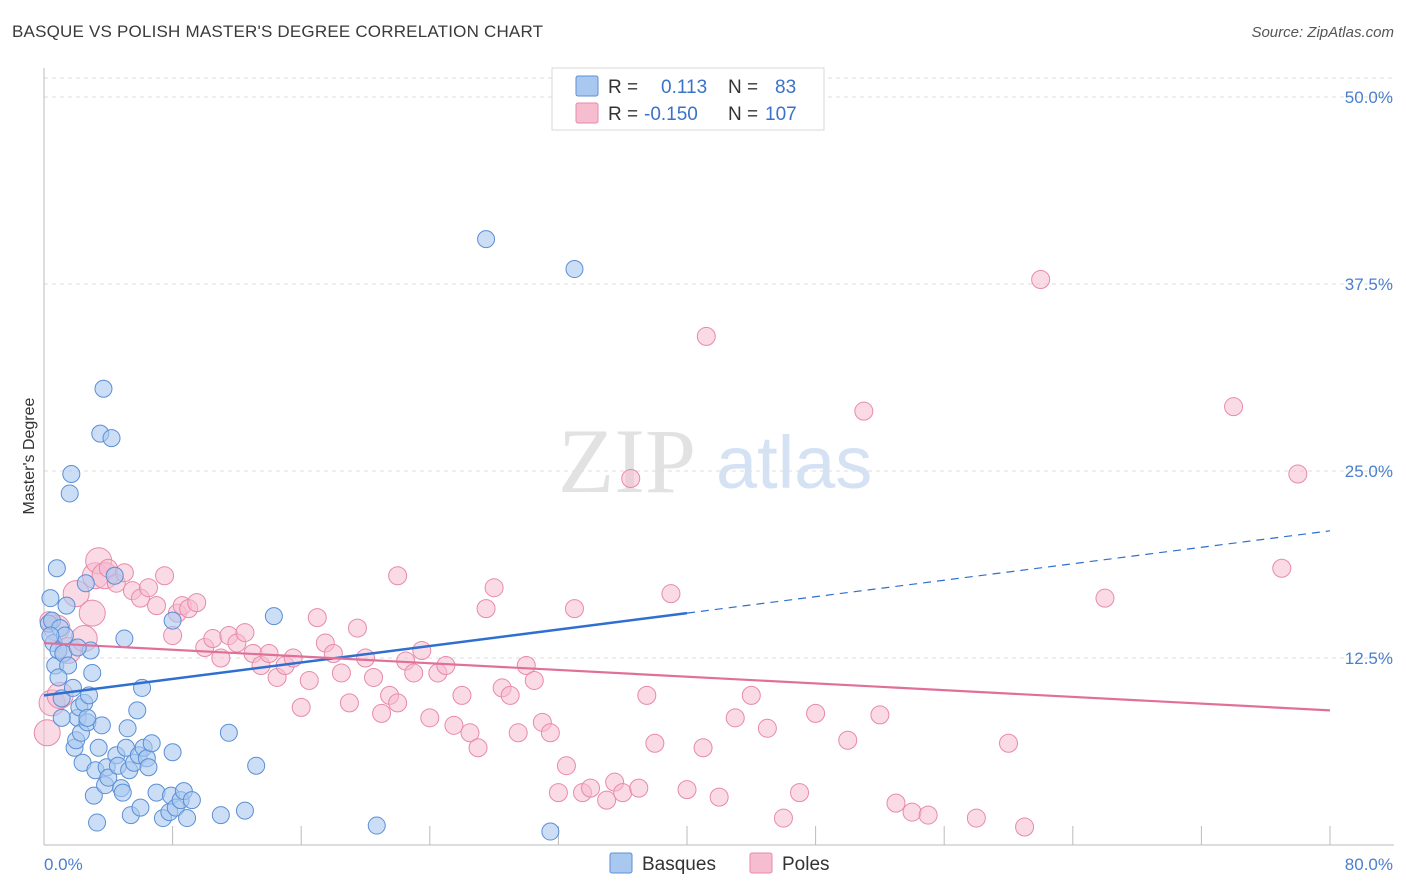 The image size is (1406, 892). What do you see at coordinates (1369, 864) in the screenshot?
I see `x-tick-label-max: 80.0%` at bounding box center [1369, 864].